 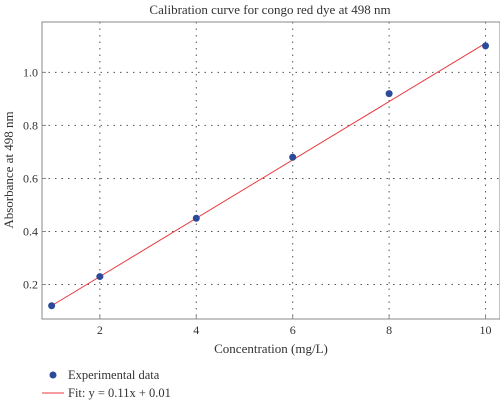 I want to click on legend-marker-experimental, so click(x=53, y=375).